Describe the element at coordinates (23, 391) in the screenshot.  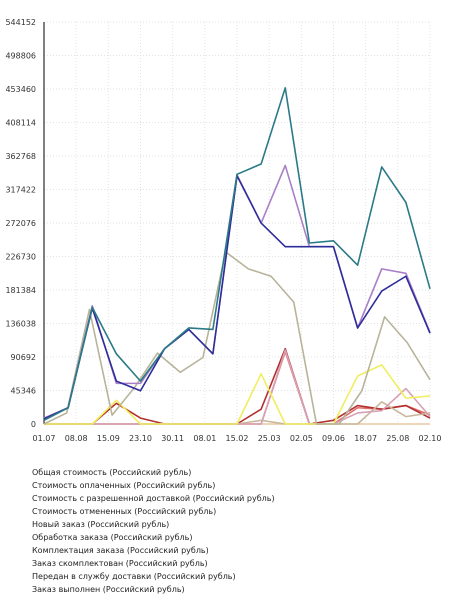
I see `y-tick-label: 45346` at that location.